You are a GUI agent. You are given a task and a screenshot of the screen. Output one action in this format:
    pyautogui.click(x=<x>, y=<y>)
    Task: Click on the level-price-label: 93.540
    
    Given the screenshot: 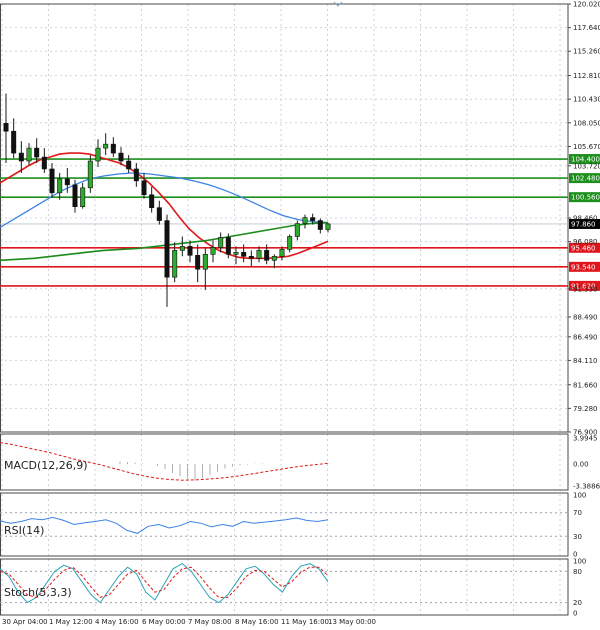 What is the action you would take?
    pyautogui.click(x=583, y=267)
    